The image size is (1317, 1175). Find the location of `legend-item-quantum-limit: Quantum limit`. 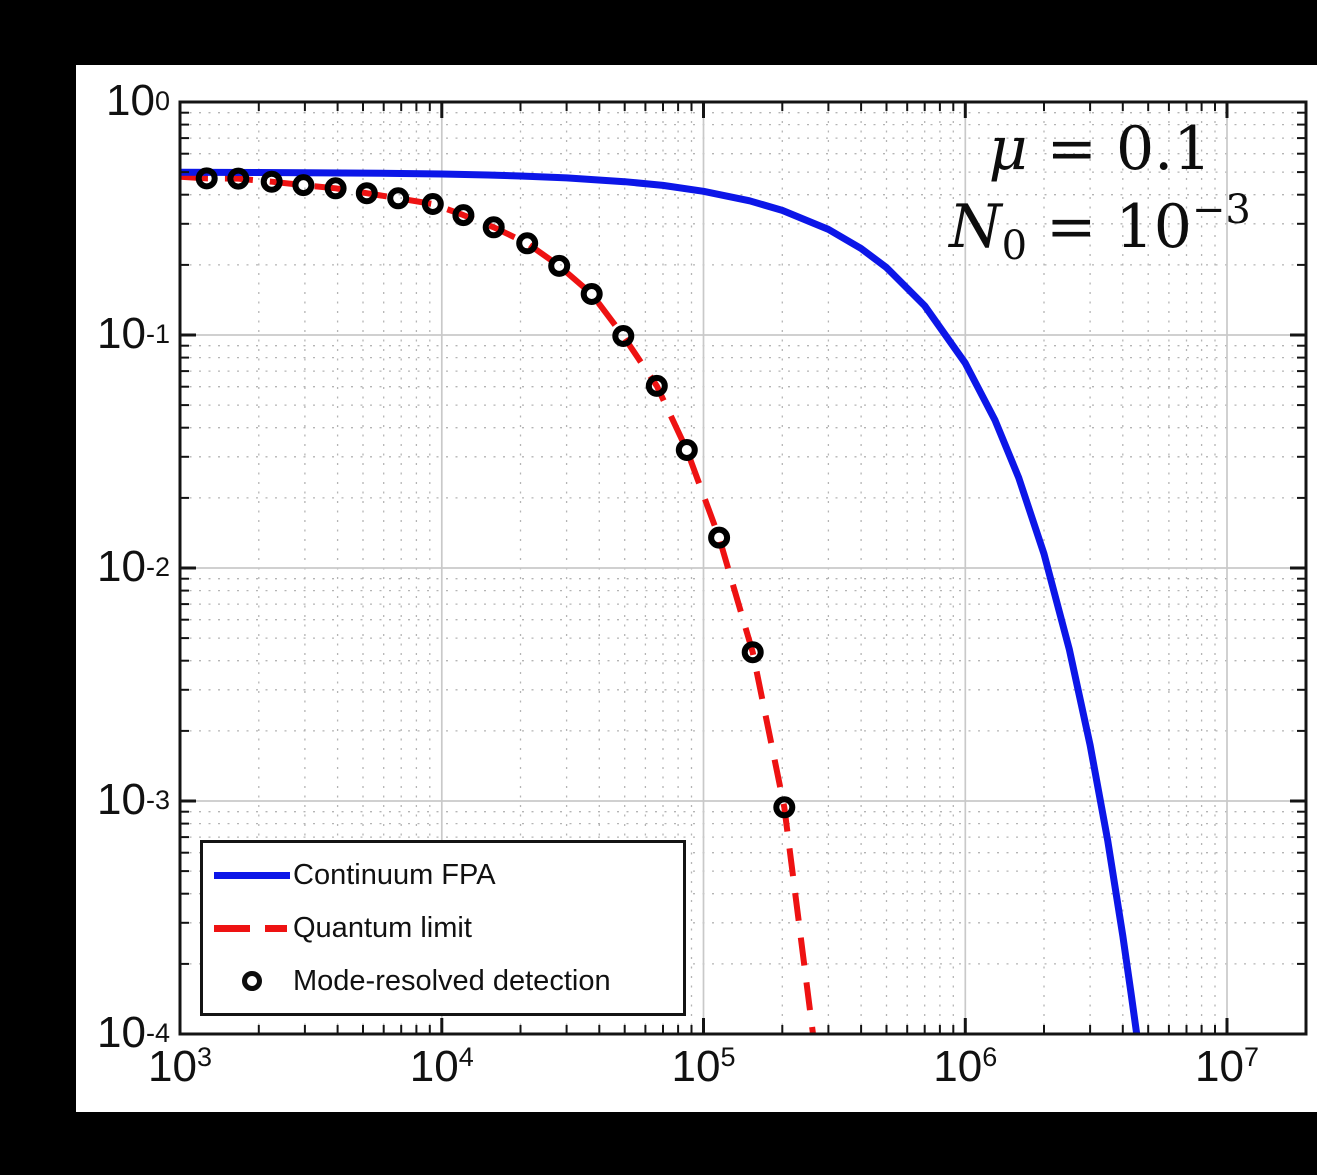

legend-item-quantum-limit: Quantum limit is located at coordinates (448, 928).